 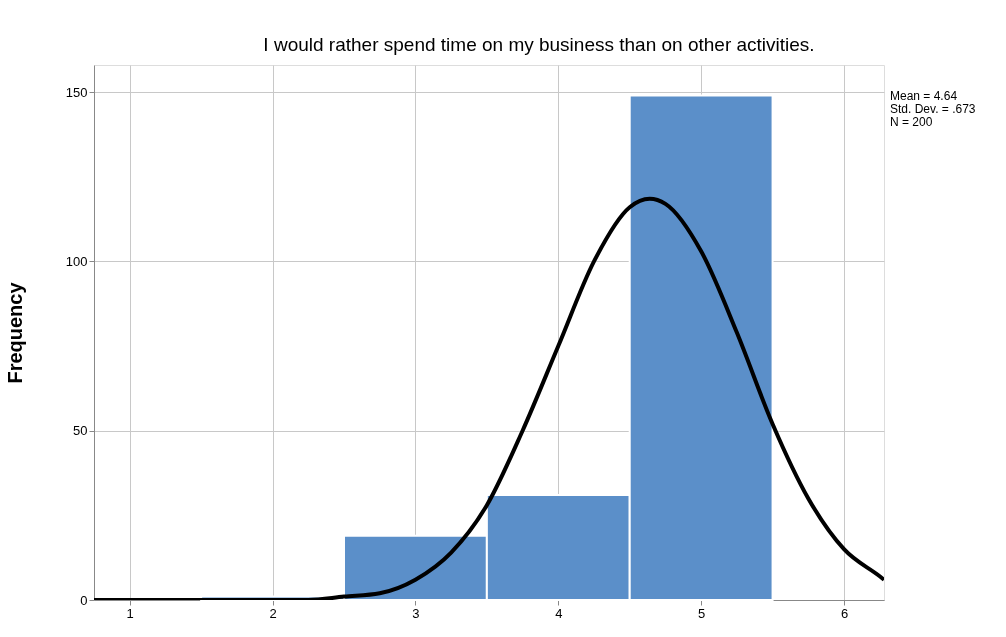 I want to click on text: Std. Dev. = .673, so click(x=933, y=109).